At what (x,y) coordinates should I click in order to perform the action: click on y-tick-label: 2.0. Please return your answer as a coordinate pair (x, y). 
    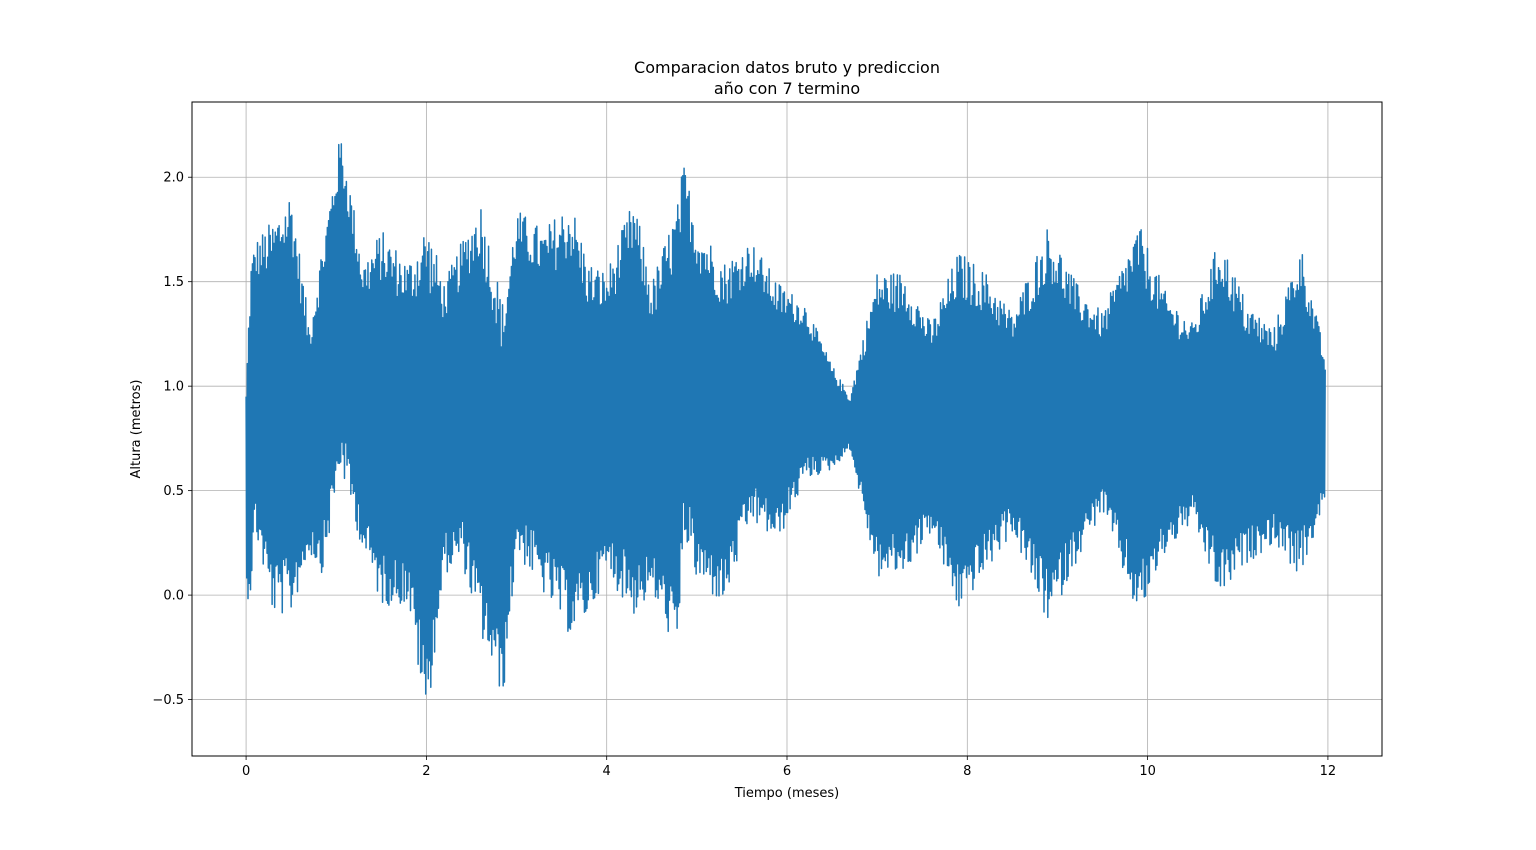
    Looking at the image, I should click on (173, 178).